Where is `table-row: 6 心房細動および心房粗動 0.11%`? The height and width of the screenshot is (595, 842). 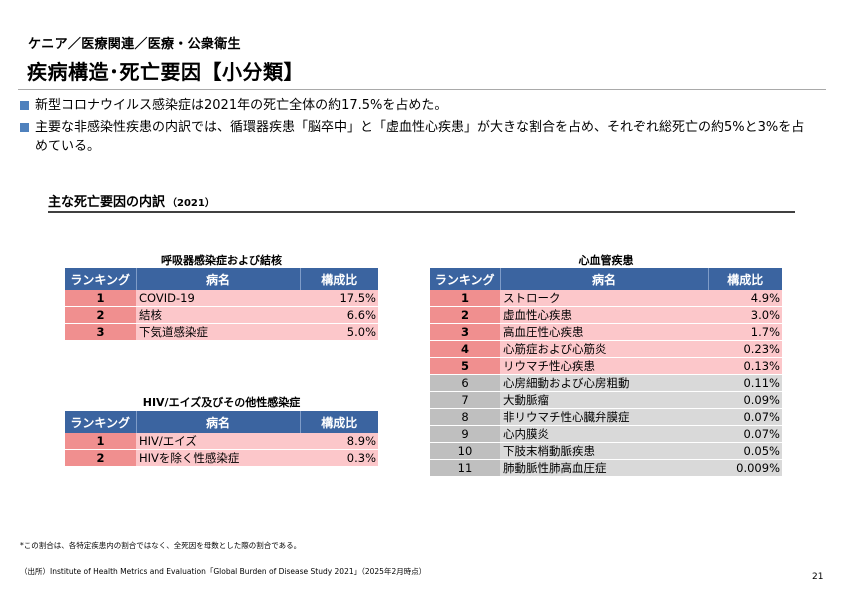
table-row: 6 心房細動および心房粗動 0.11% is located at coordinates (606, 383).